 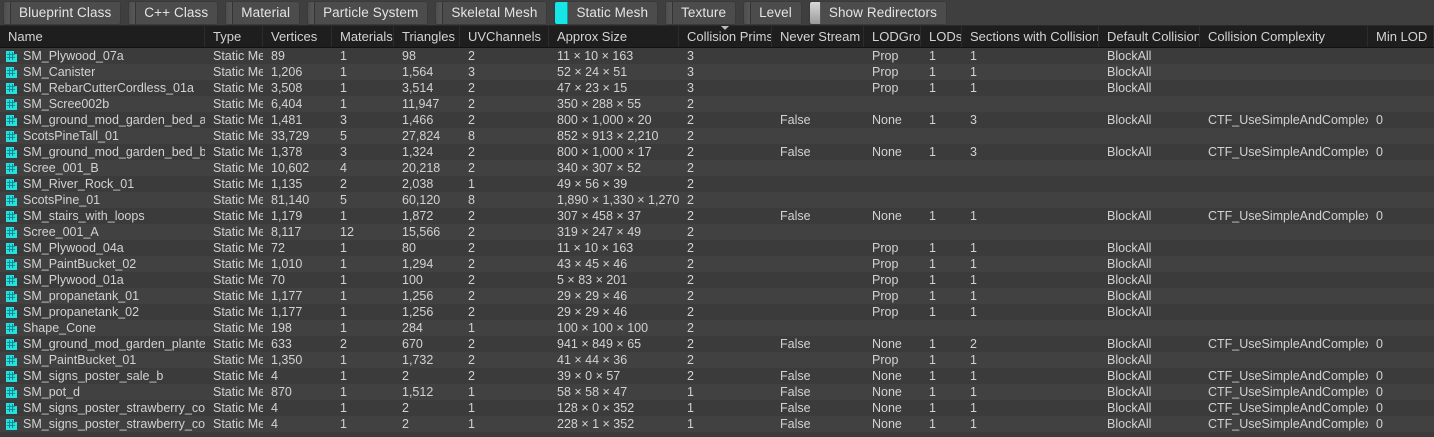 I want to click on filter-chip-level: Level, so click(x=772, y=12).